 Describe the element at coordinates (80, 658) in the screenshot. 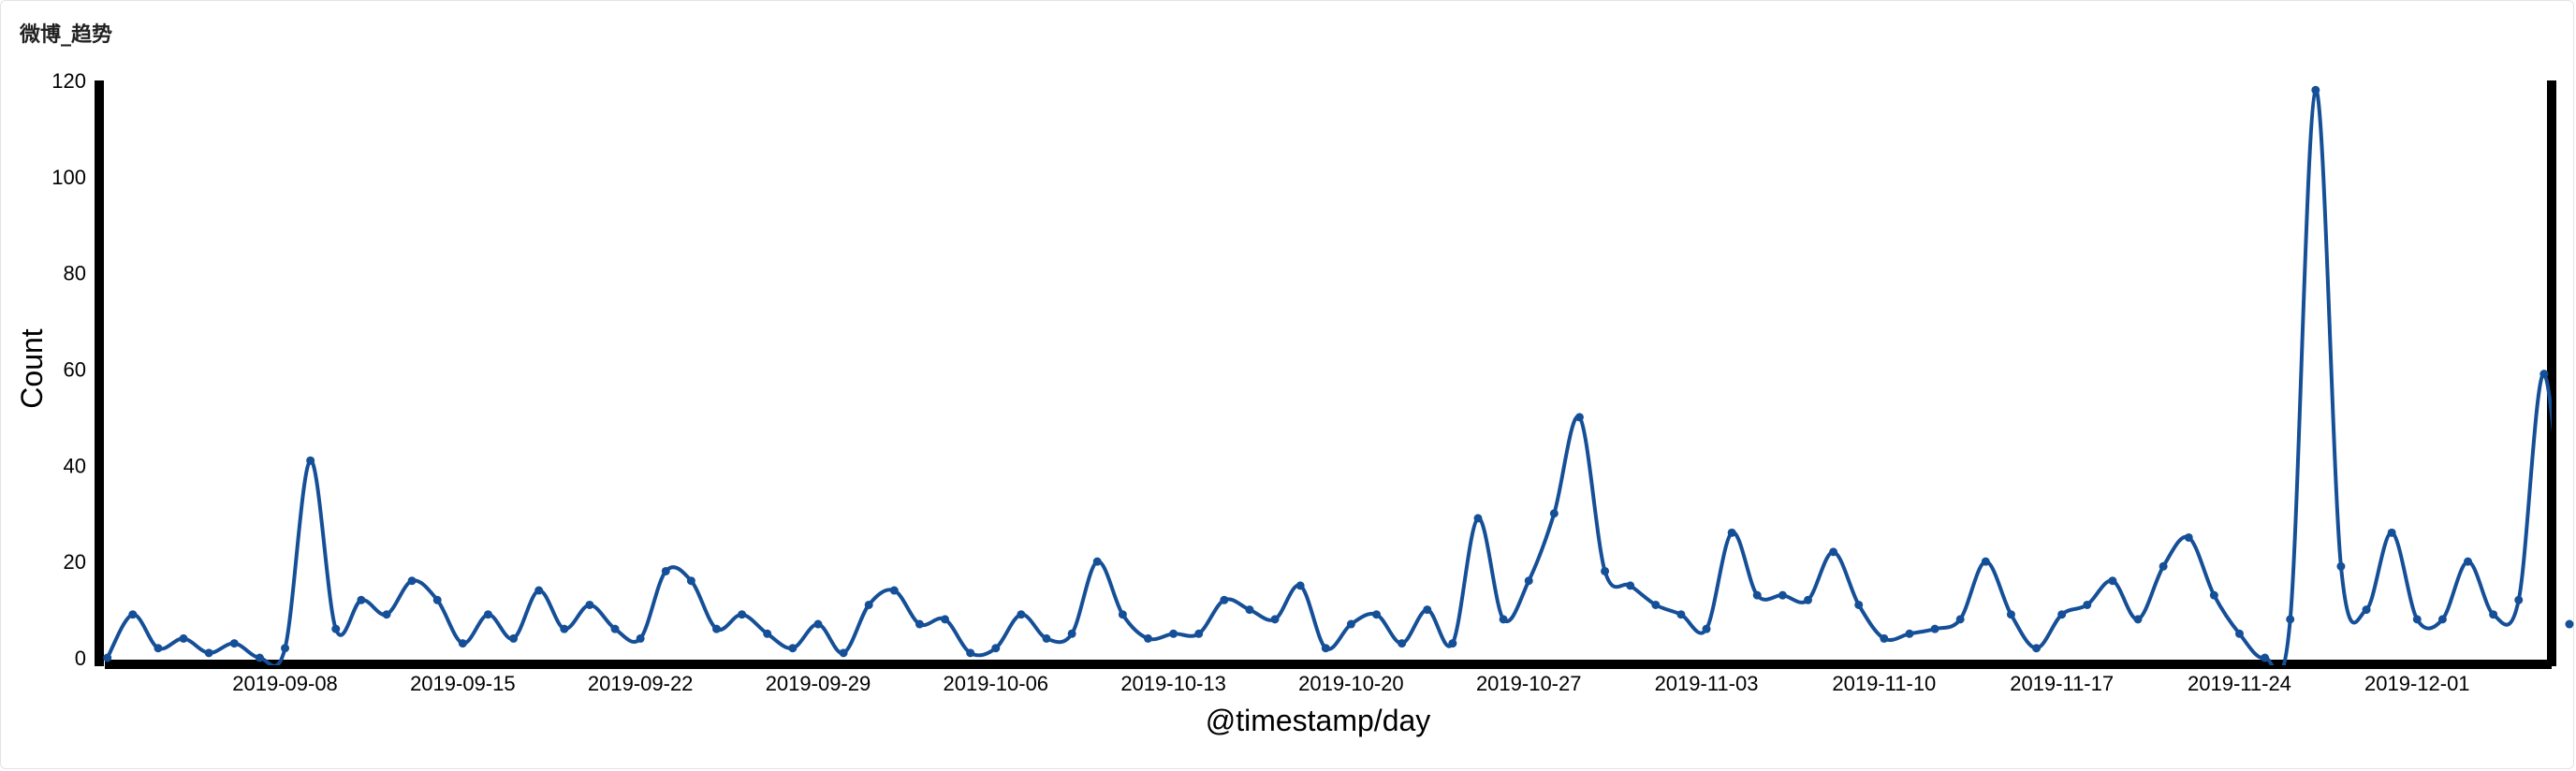

I see `y-tick-label: 0` at that location.